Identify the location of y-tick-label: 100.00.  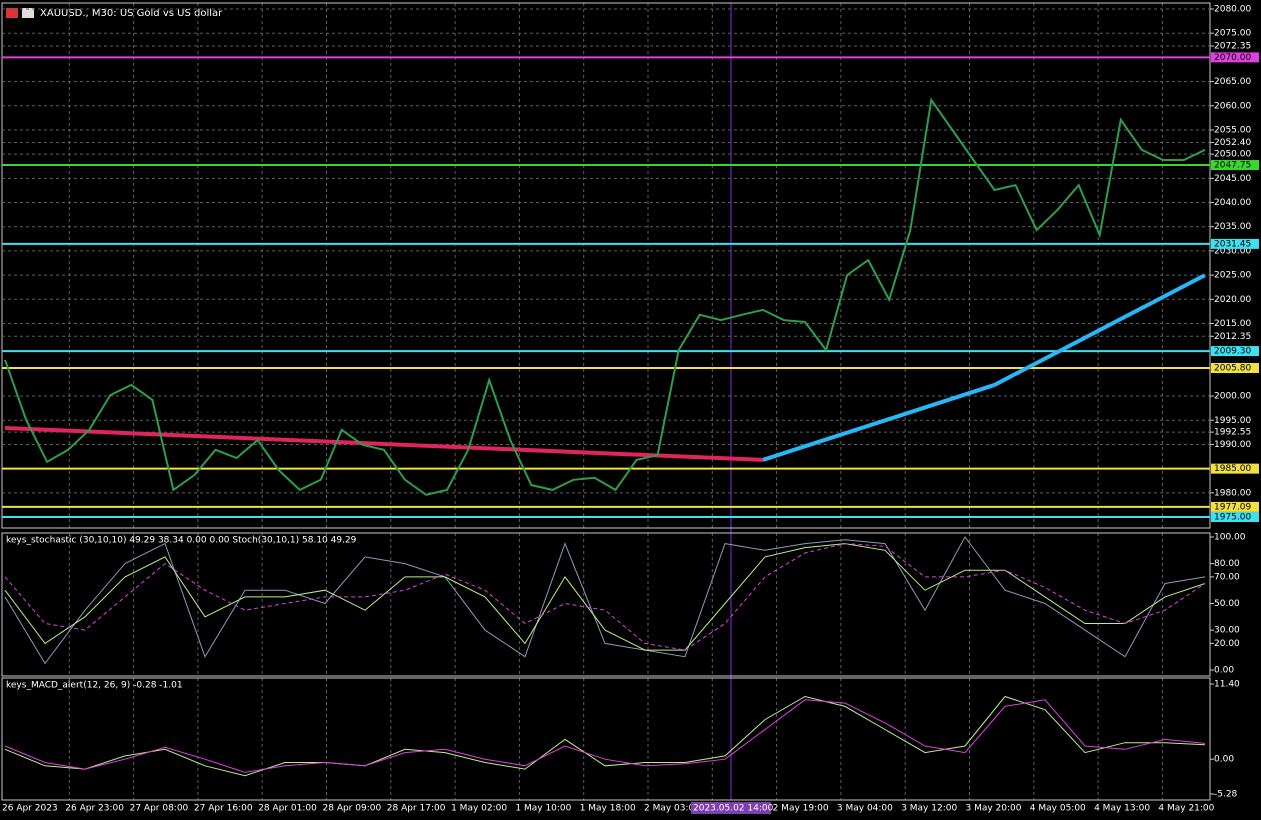
(1230, 537).